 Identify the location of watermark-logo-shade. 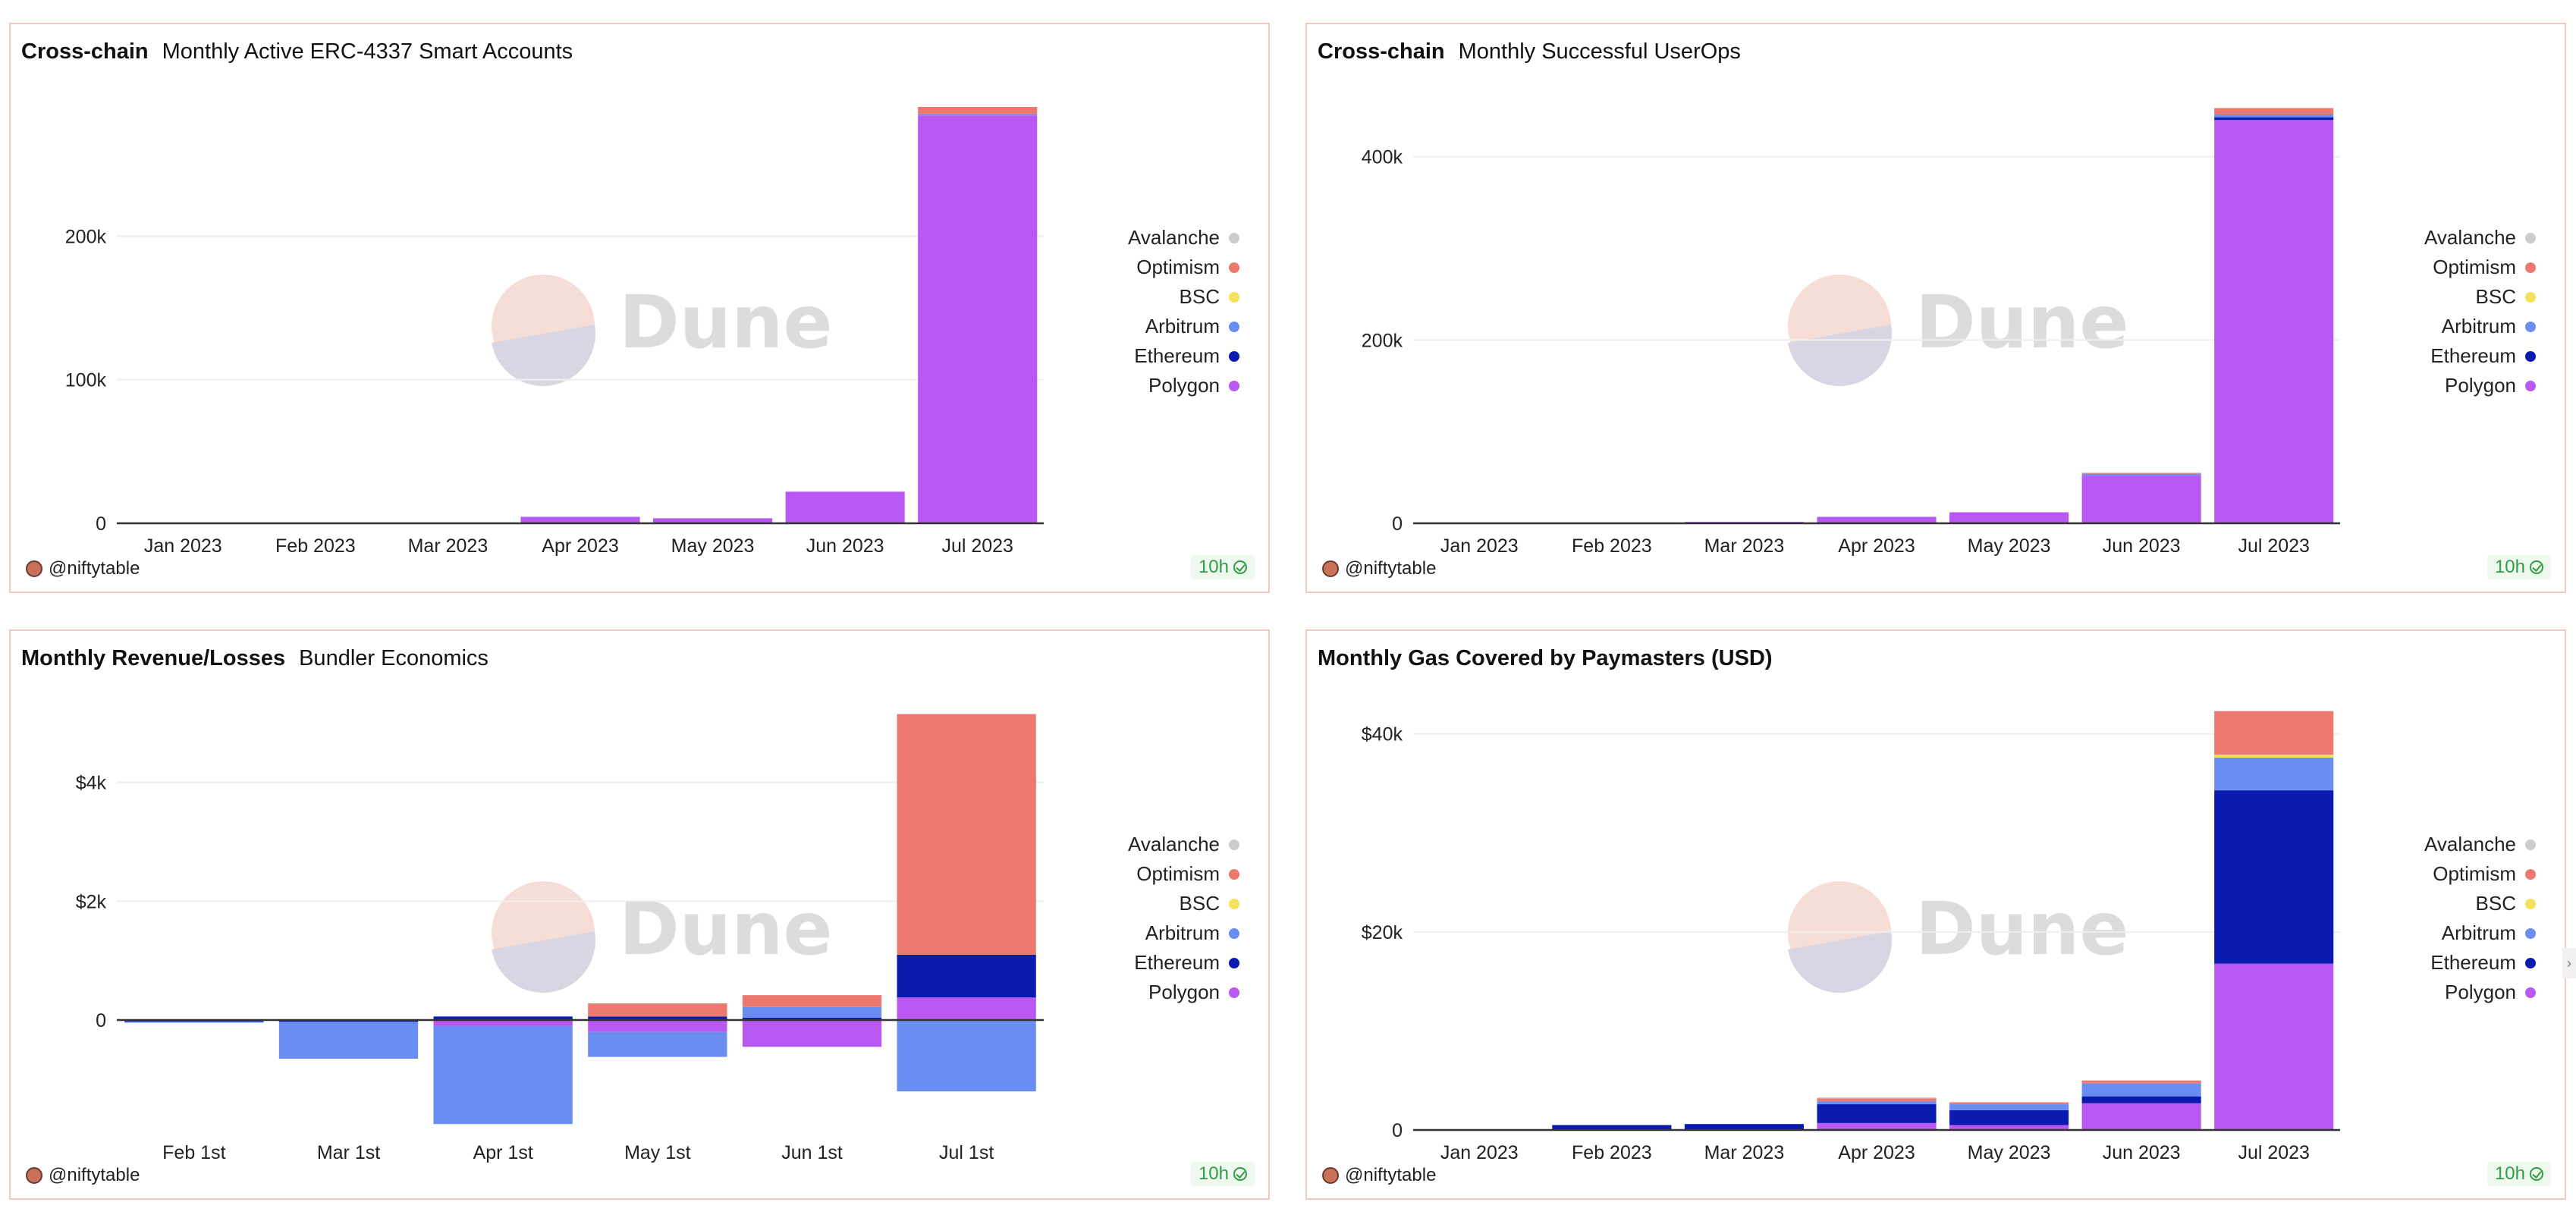
(544, 356).